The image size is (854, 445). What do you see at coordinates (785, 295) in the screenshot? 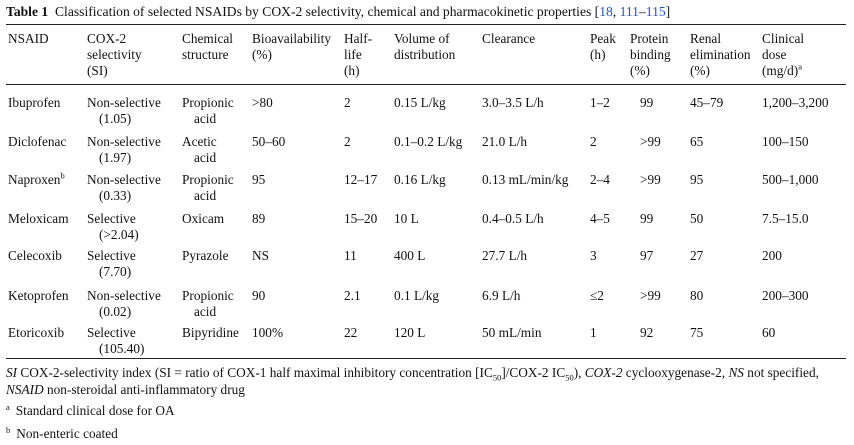
I see `cell-dose: 200–300` at bounding box center [785, 295].